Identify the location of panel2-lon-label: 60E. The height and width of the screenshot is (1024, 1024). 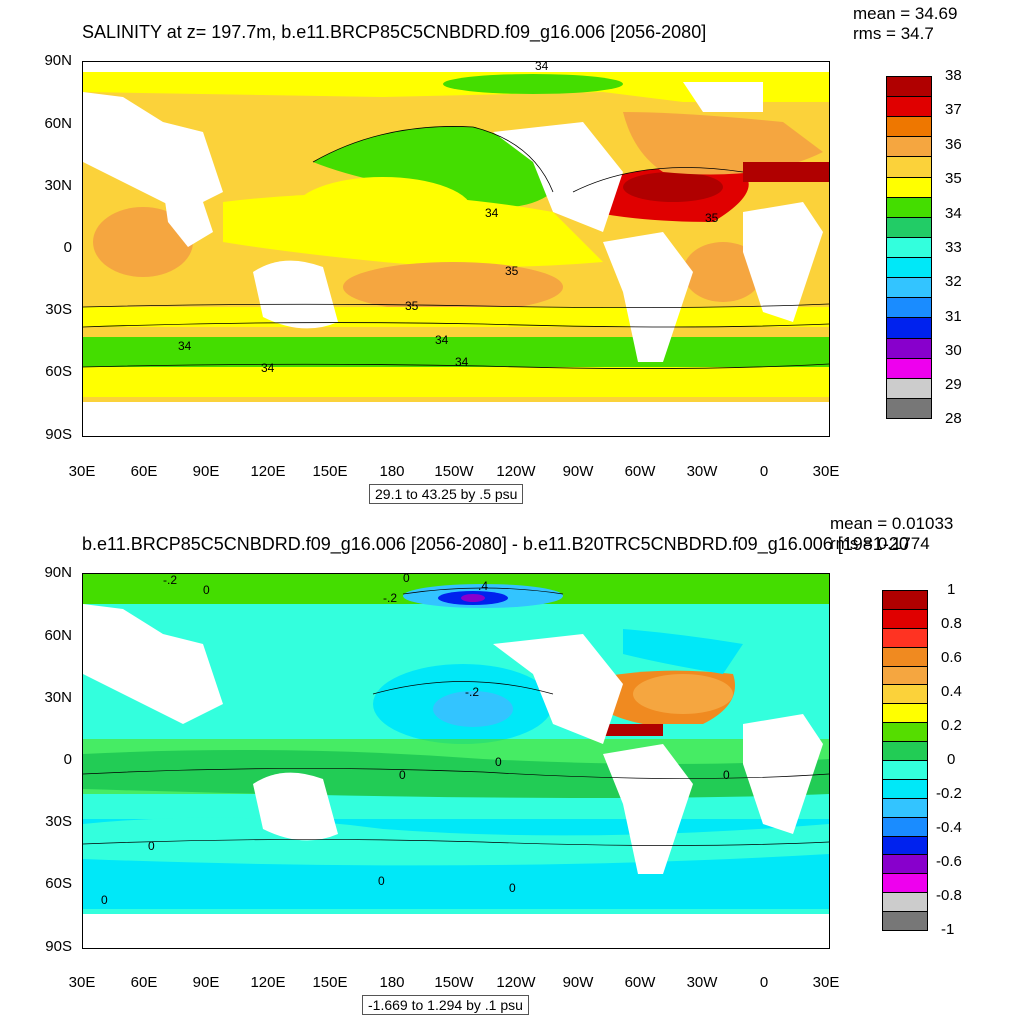
(144, 982).